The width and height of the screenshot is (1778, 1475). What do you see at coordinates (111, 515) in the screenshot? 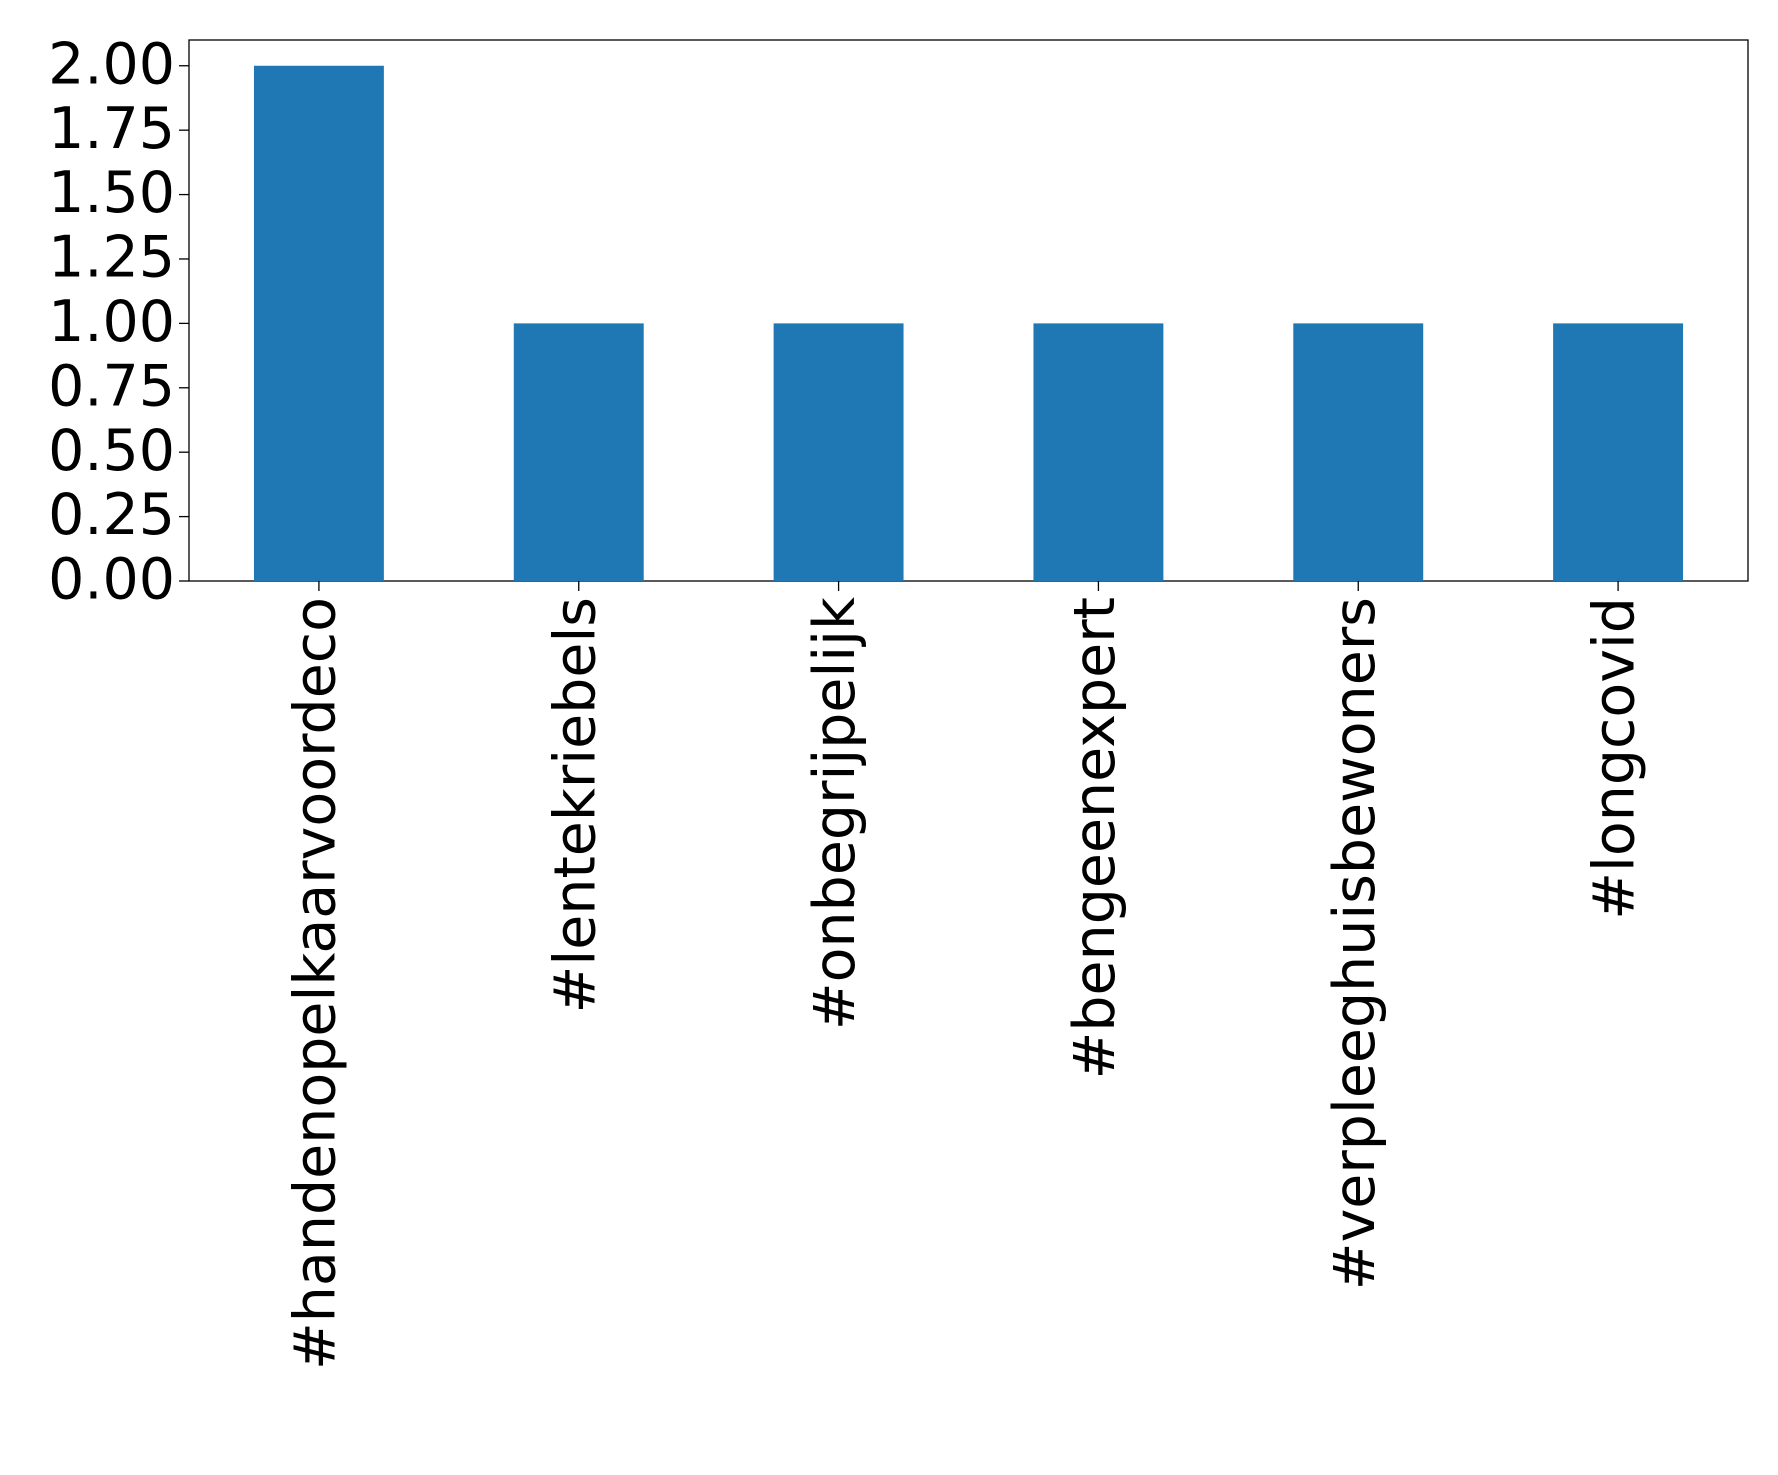
I see `y-tick-label: 0.25` at bounding box center [111, 515].